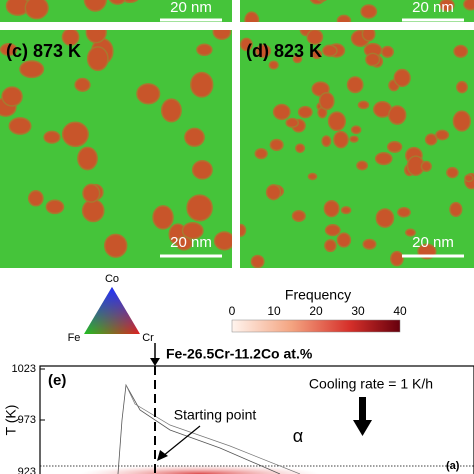 The height and width of the screenshot is (474, 474). What do you see at coordinates (362, 409) in the screenshot?
I see `cooling-arrow` at bounding box center [362, 409].